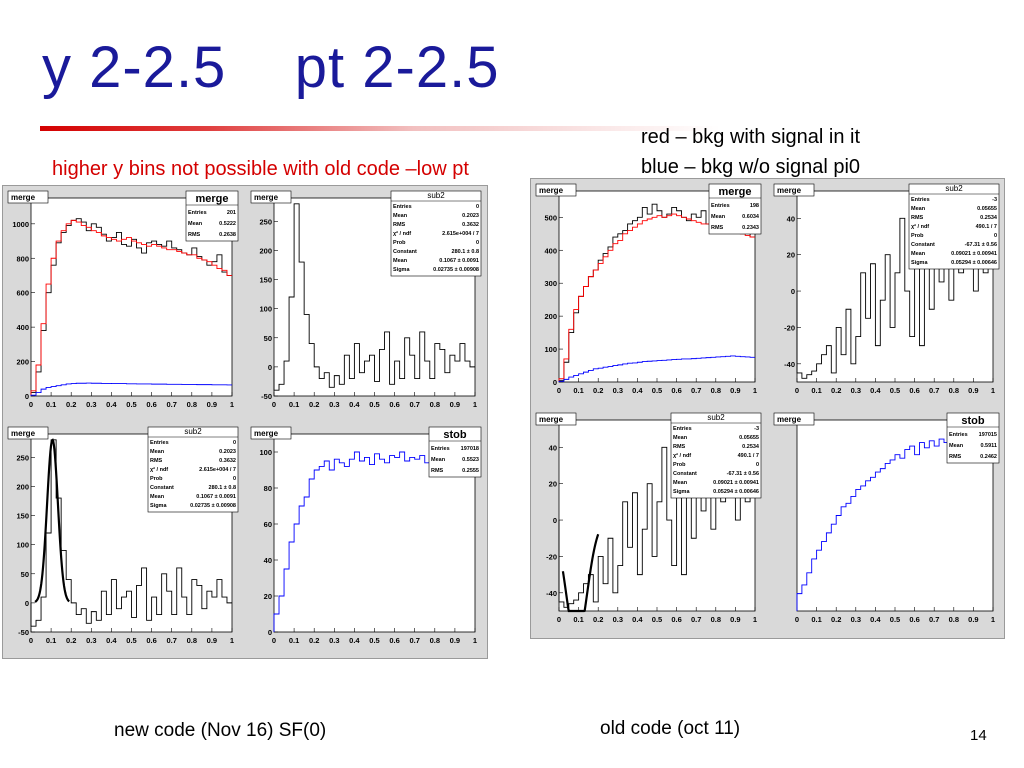 The width and height of the screenshot is (1024, 768). Describe the element at coordinates (749, 438) in the screenshot. I see `stat-value: 0.05655` at that location.